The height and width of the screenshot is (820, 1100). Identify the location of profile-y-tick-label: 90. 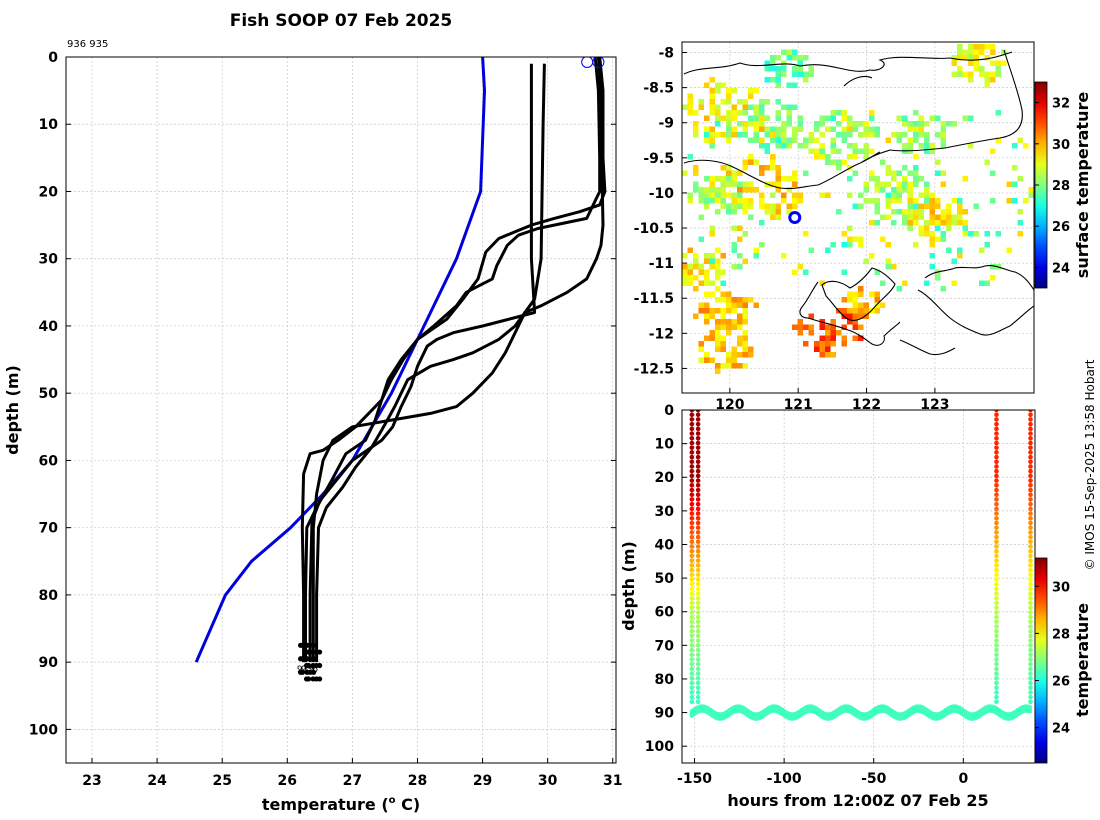
(49, 663).